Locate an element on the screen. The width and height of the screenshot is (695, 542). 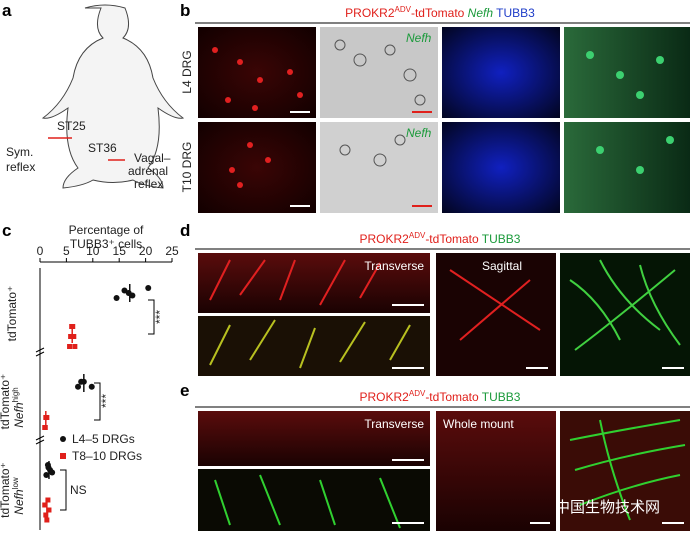
significance: NS is located at coordinates (78, 490).